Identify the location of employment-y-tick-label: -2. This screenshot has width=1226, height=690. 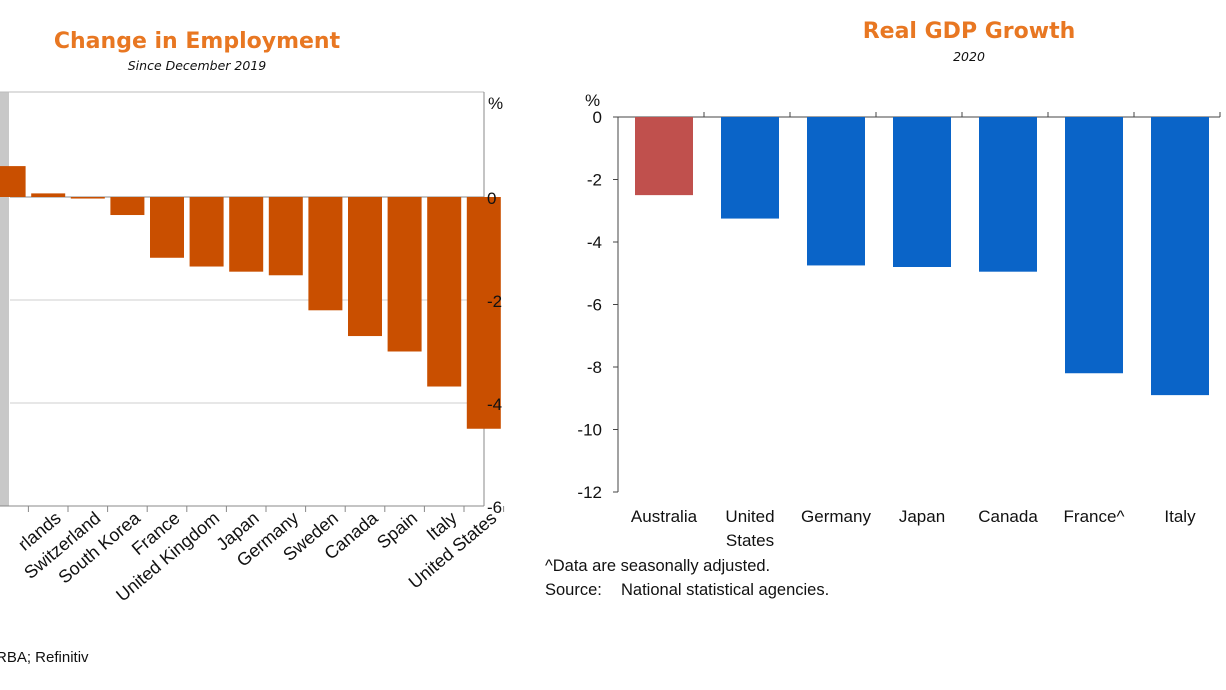
(494, 301).